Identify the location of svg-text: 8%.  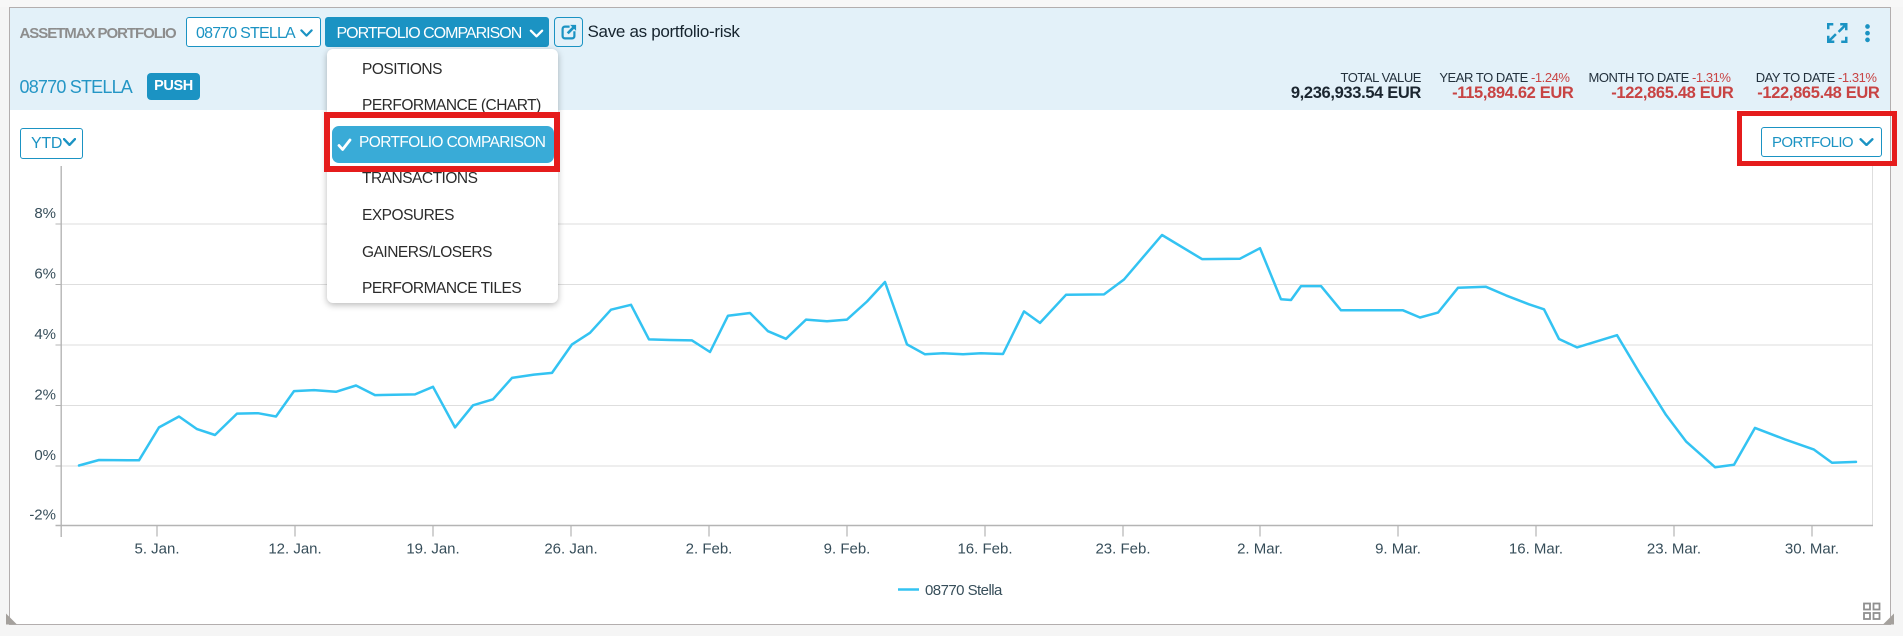
(45, 213).